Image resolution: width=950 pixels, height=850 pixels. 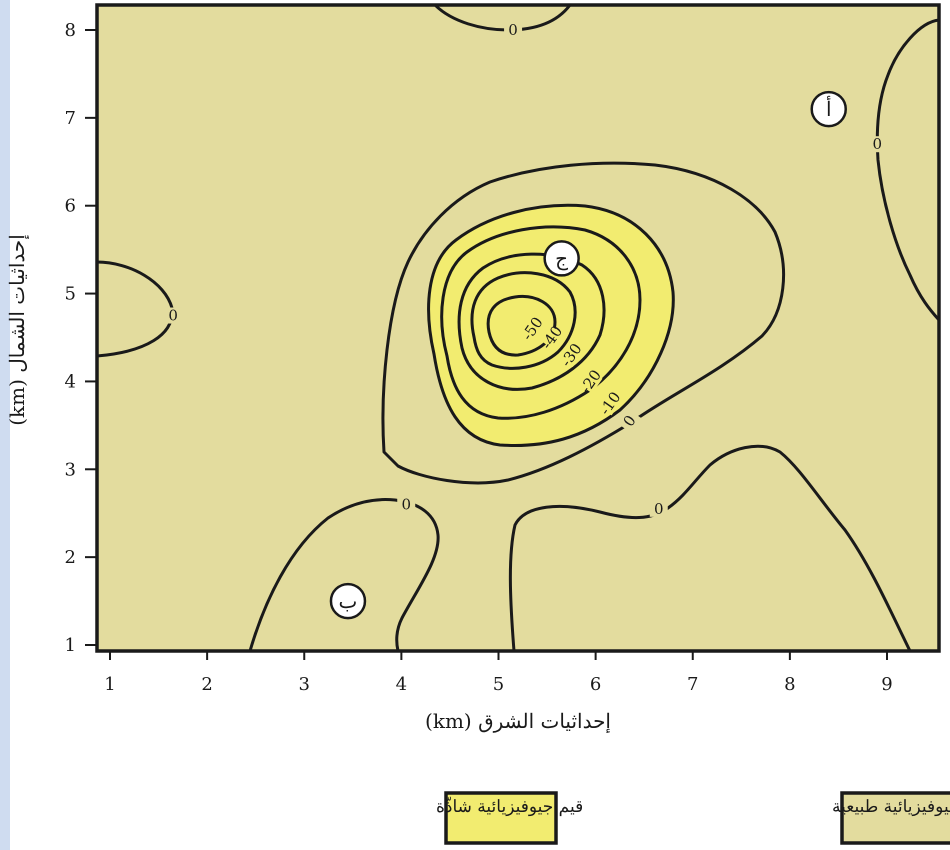 What do you see at coordinates (907, 170) in the screenshot?
I see `contour-0-right` at bounding box center [907, 170].